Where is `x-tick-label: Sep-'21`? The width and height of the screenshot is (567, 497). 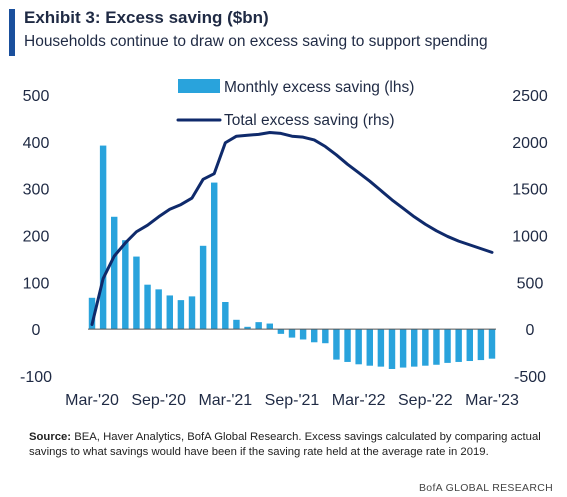 x-tick-label: Sep-'21 is located at coordinates (292, 400).